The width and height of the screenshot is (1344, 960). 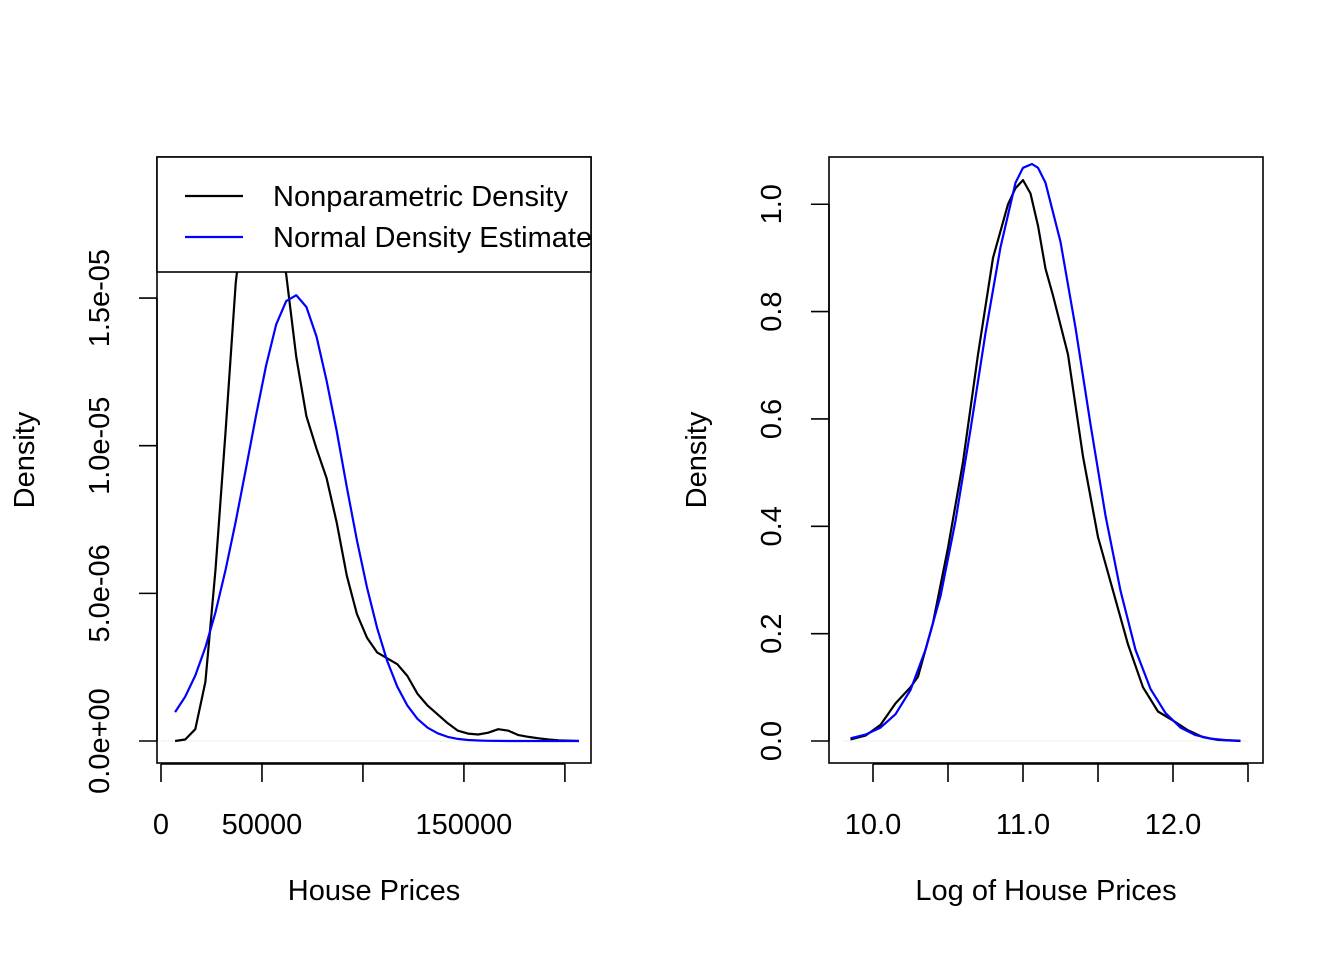 What do you see at coordinates (772, 419) in the screenshot?
I see `right-y-tick-label: 0.6` at bounding box center [772, 419].